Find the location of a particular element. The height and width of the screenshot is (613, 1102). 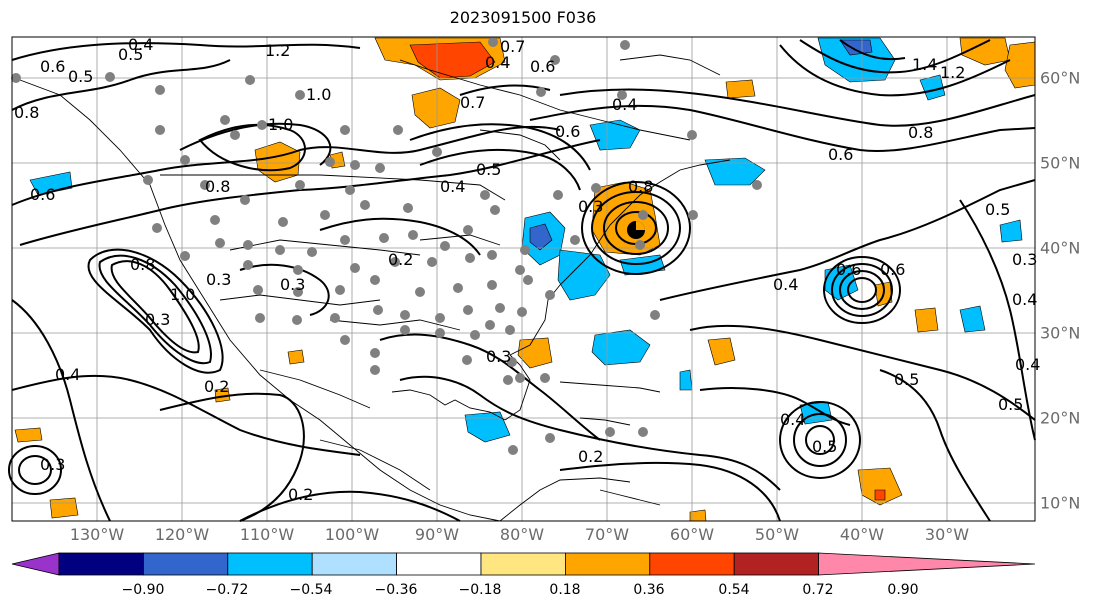

lon-tick-label: 110°W is located at coordinates (267, 534).